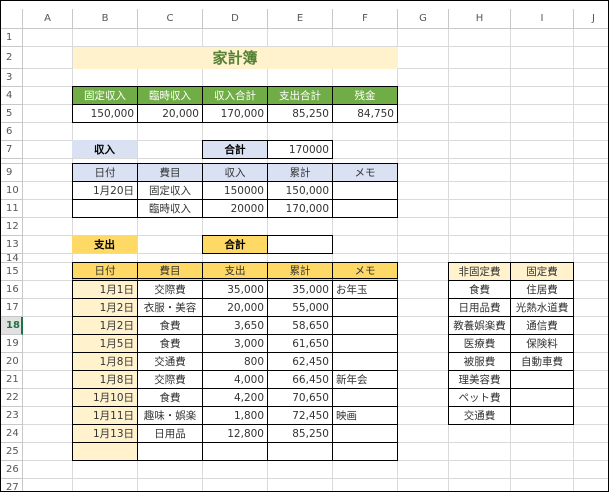 The image size is (609, 492). What do you see at coordinates (423, 173) in the screenshot?
I see `cell-G9` at bounding box center [423, 173].